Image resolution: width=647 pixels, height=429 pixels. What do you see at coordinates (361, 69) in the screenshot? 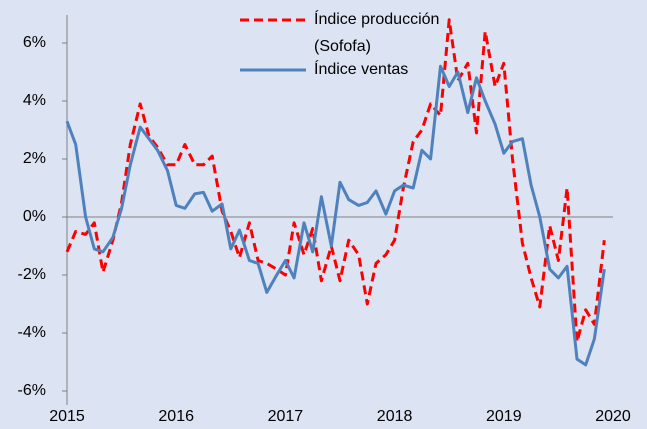
I see `legend-label: Índice ventas` at bounding box center [361, 69].